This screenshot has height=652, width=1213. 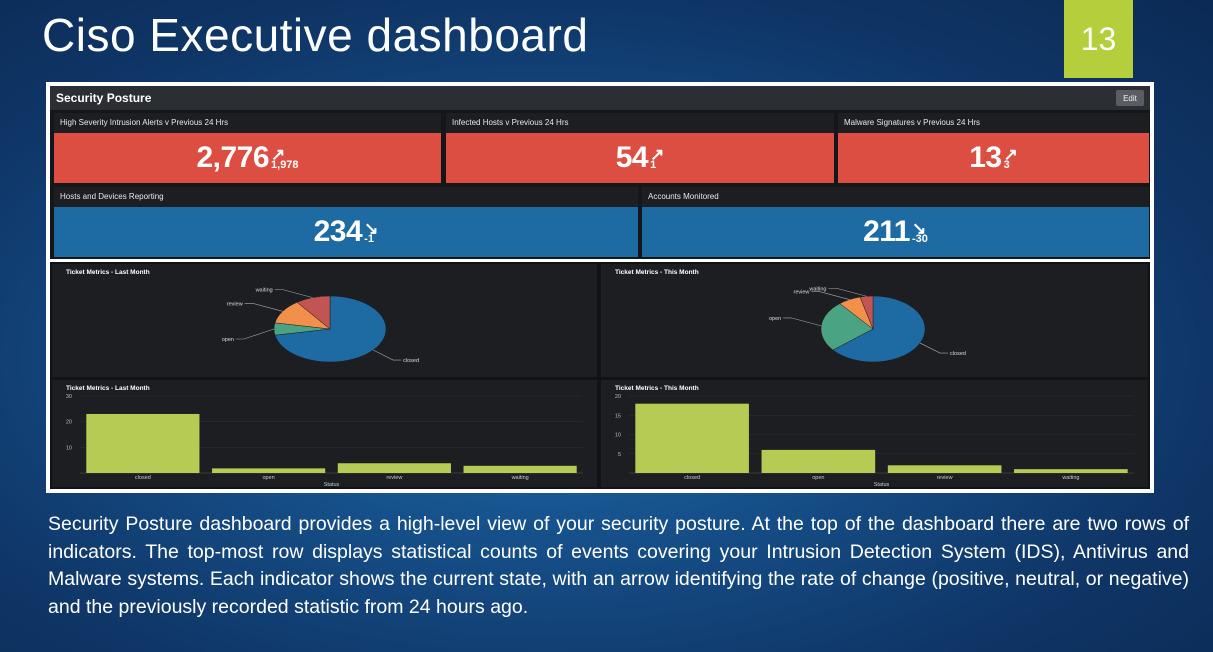 I want to click on kpi-value: 13, so click(x=985, y=157).